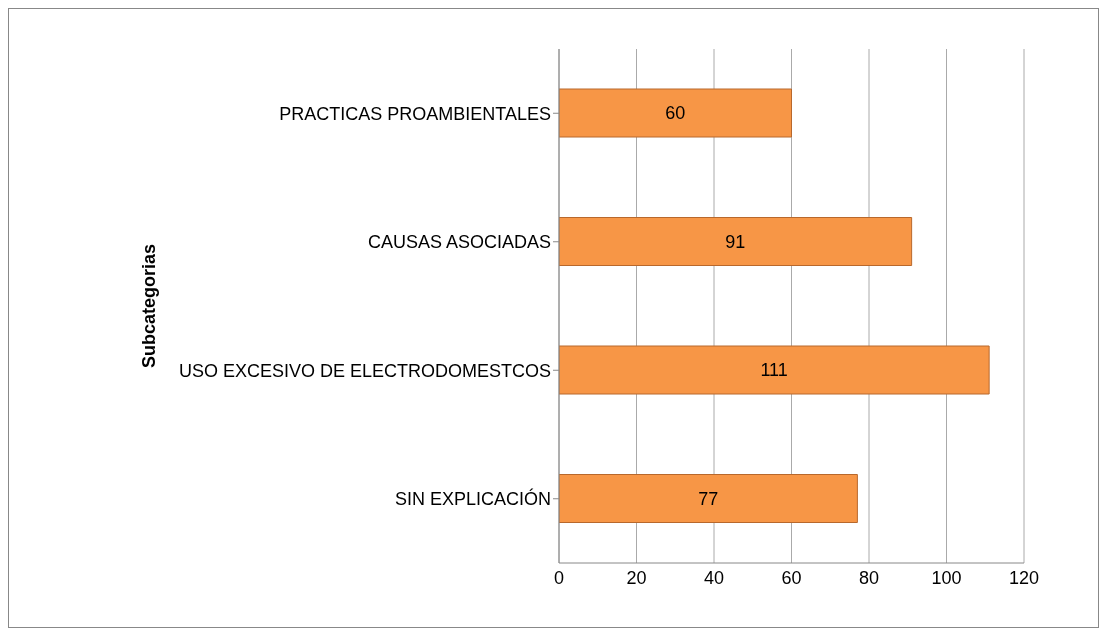 This screenshot has width=1107, height=636. I want to click on x-tick-label: 120, so click(1024, 577).